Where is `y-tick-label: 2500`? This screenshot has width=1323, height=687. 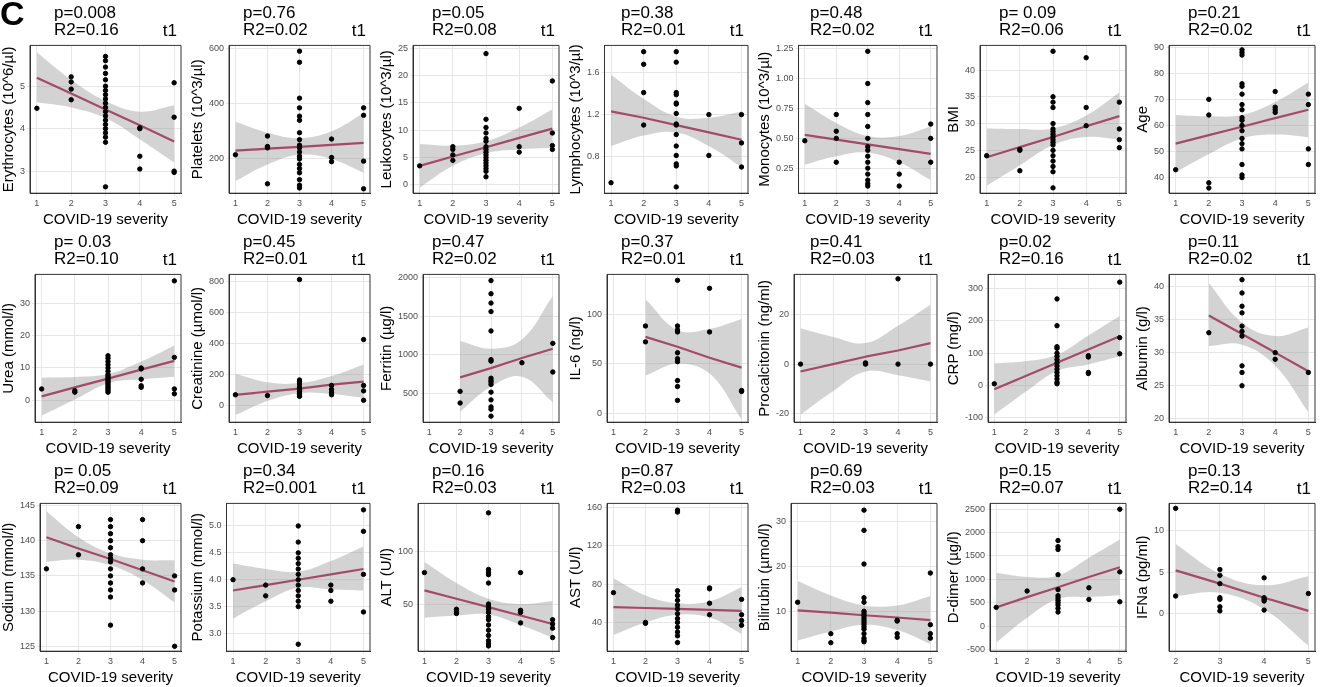
y-tick-label: 2500 is located at coordinates (975, 508).